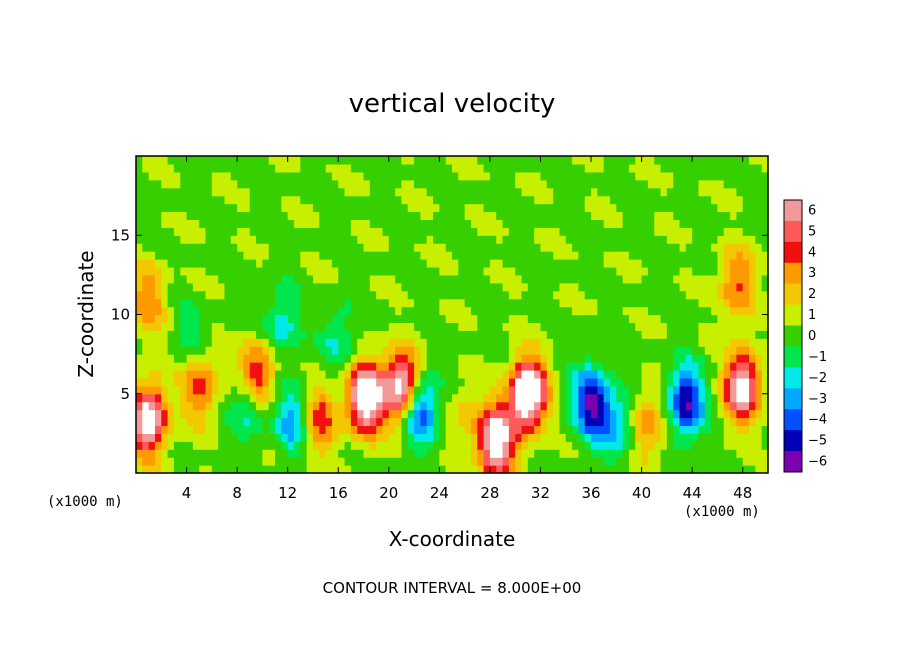  What do you see at coordinates (439, 493) in the screenshot?
I see `x-tick-label: 24` at bounding box center [439, 493].